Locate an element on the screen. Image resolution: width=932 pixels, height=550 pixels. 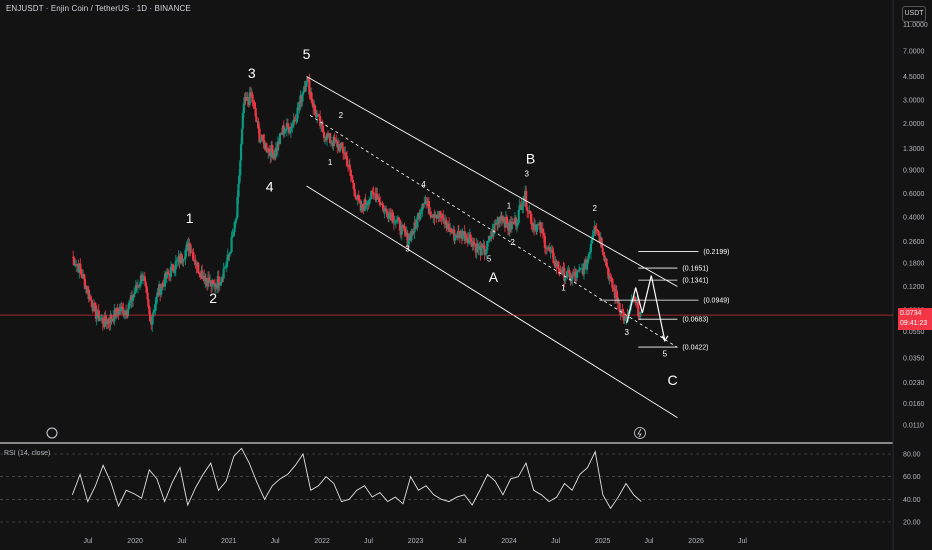
wave-label: 2 is located at coordinates (341, 115).